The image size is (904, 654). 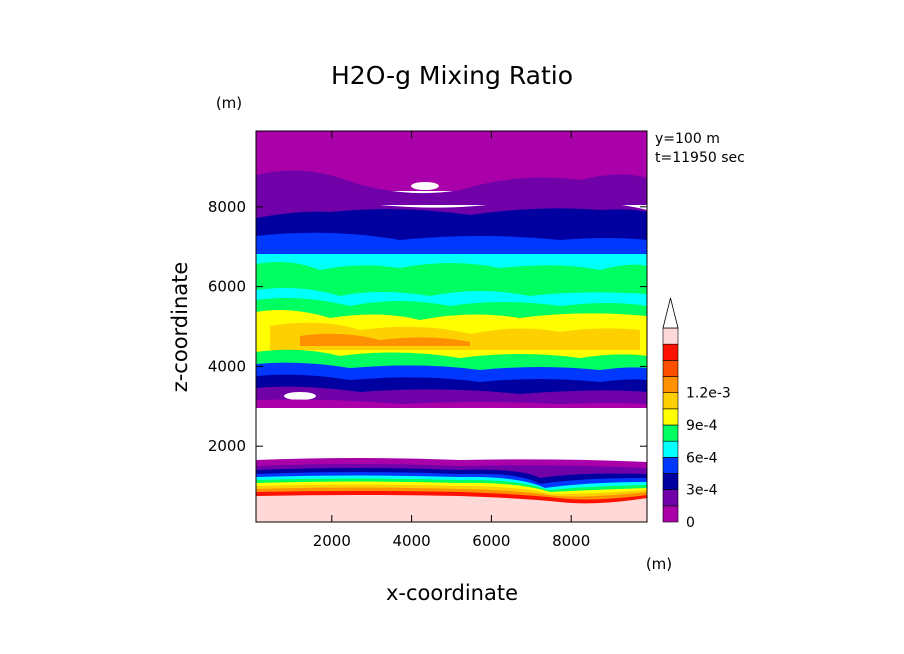 I want to click on annotation-y: y=100 m, so click(x=687, y=139).